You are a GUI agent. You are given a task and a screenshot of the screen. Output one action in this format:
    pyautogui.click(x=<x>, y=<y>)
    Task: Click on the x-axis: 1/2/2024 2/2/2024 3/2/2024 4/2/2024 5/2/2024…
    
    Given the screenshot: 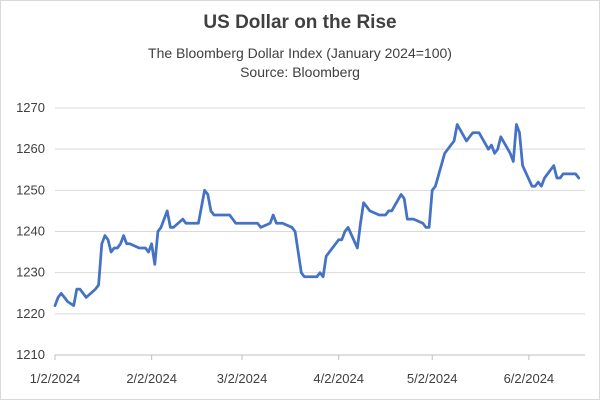 What is the action you would take?
    pyautogui.click(x=307, y=370)
    